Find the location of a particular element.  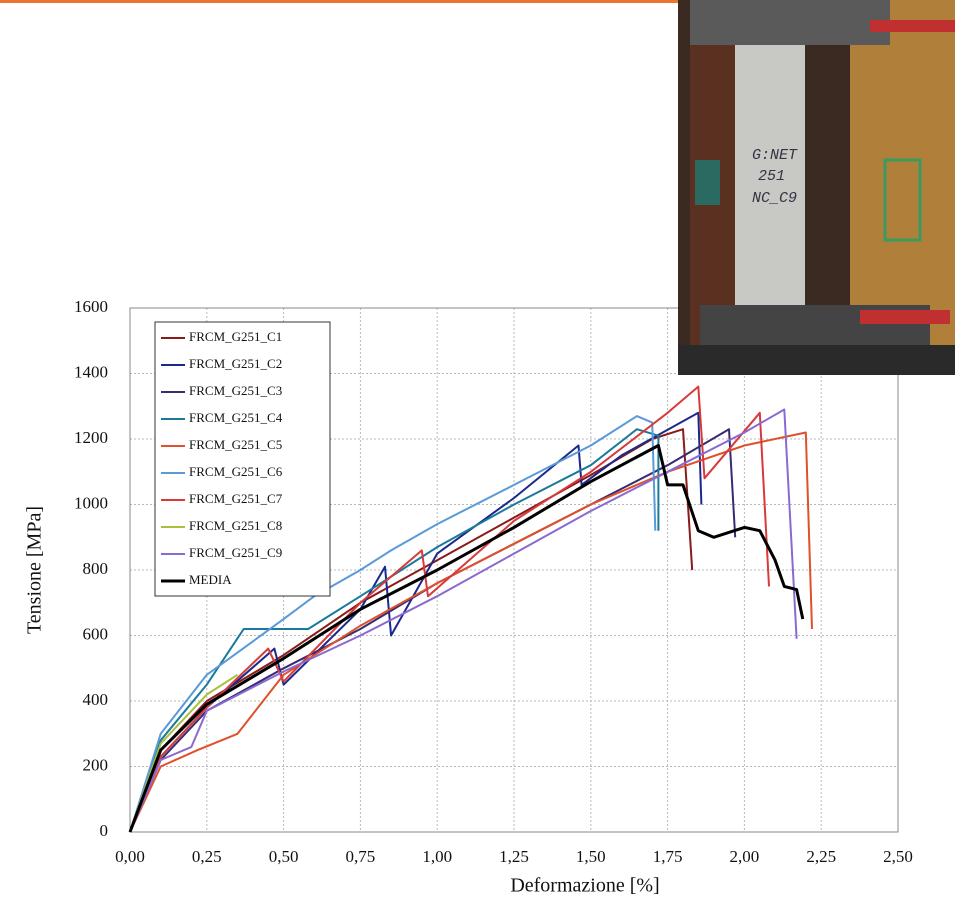

series-line is located at coordinates (184, 753).